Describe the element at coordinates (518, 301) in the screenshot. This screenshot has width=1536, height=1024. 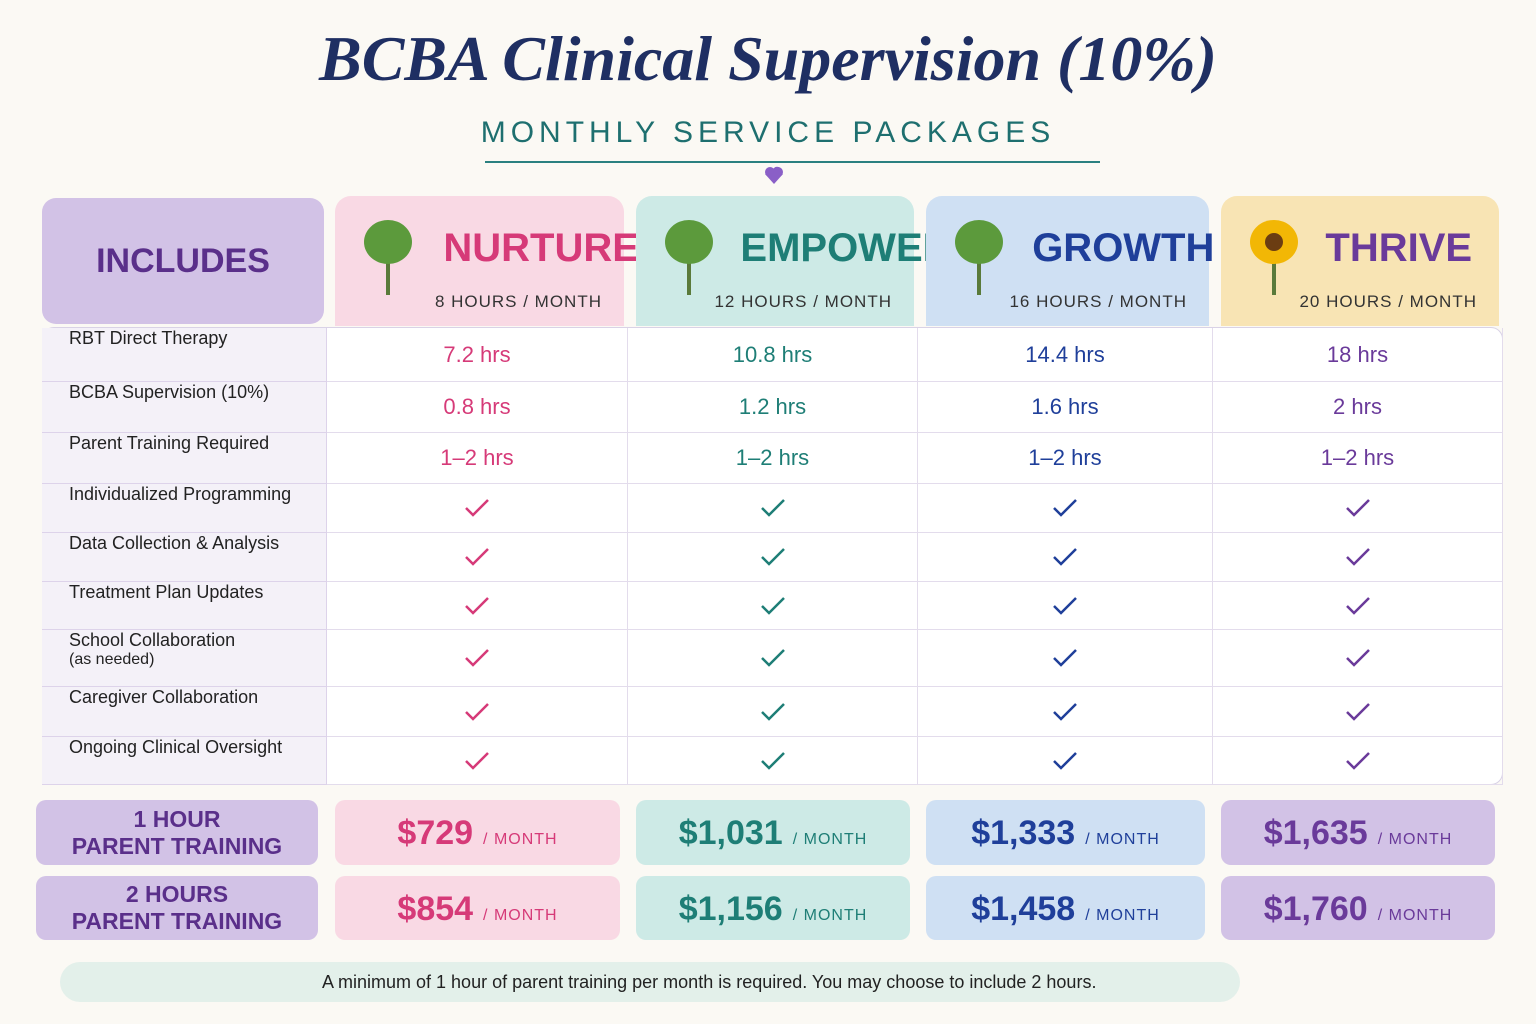
I see `plan-hours: 8 HOURS / MONTH` at that location.